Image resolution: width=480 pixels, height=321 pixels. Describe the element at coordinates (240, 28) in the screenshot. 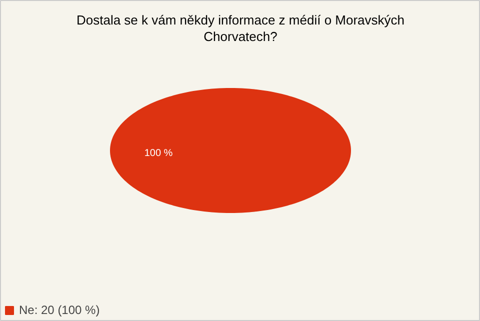

I see `chart-title: Dostala se k vám někdy informace z médií o Moravských Chorvatech?` at that location.